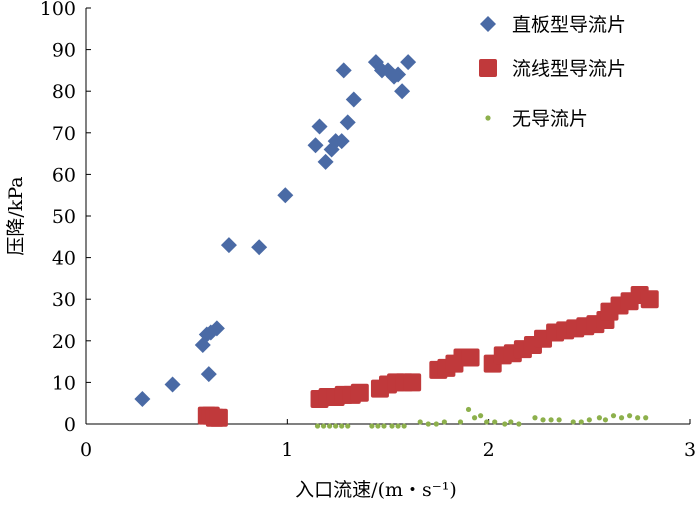 This screenshot has width=700, height=506. Describe the element at coordinates (690, 450) in the screenshot. I see `x-tick-label: 3` at that location.